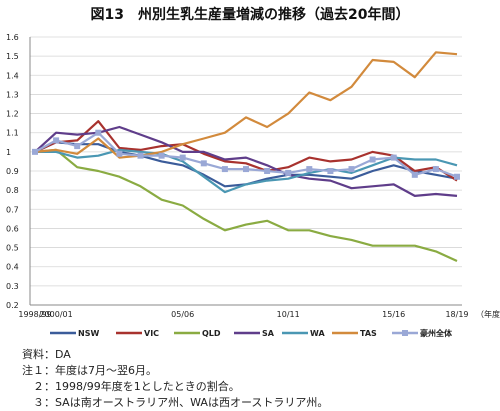 This screenshot has height=411, width=500. I want to click on legend-label: SA, so click(268, 333).